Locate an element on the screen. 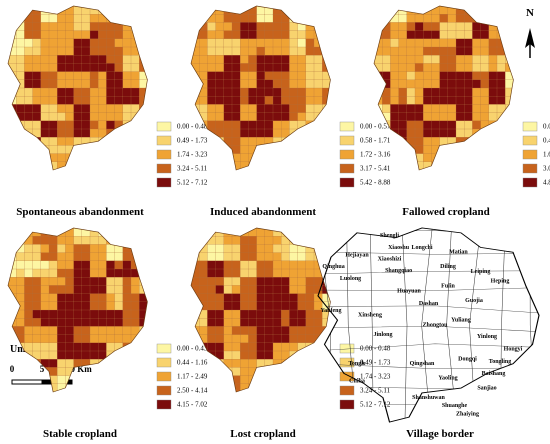 Image resolution: width=550 pixels, height=444 pixels. village-label: Qingshan is located at coordinates (422, 364).